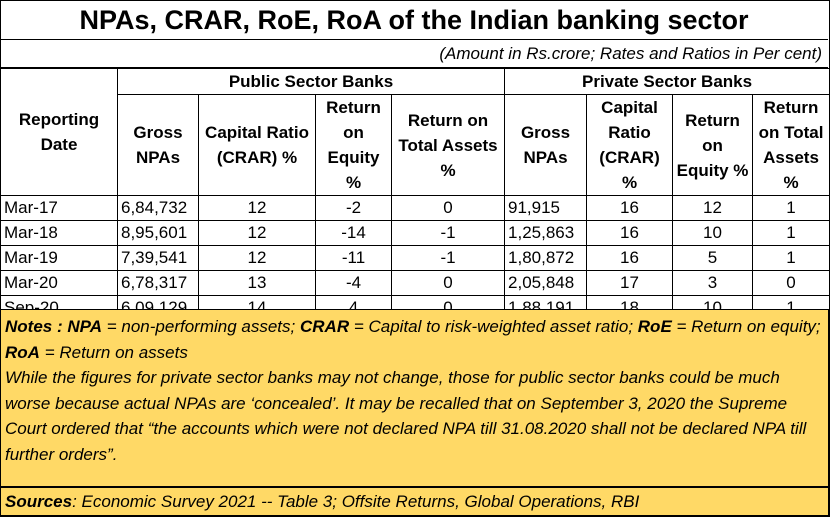 The width and height of the screenshot is (830, 517). I want to click on cell-pvt-roe: 5, so click(713, 258).